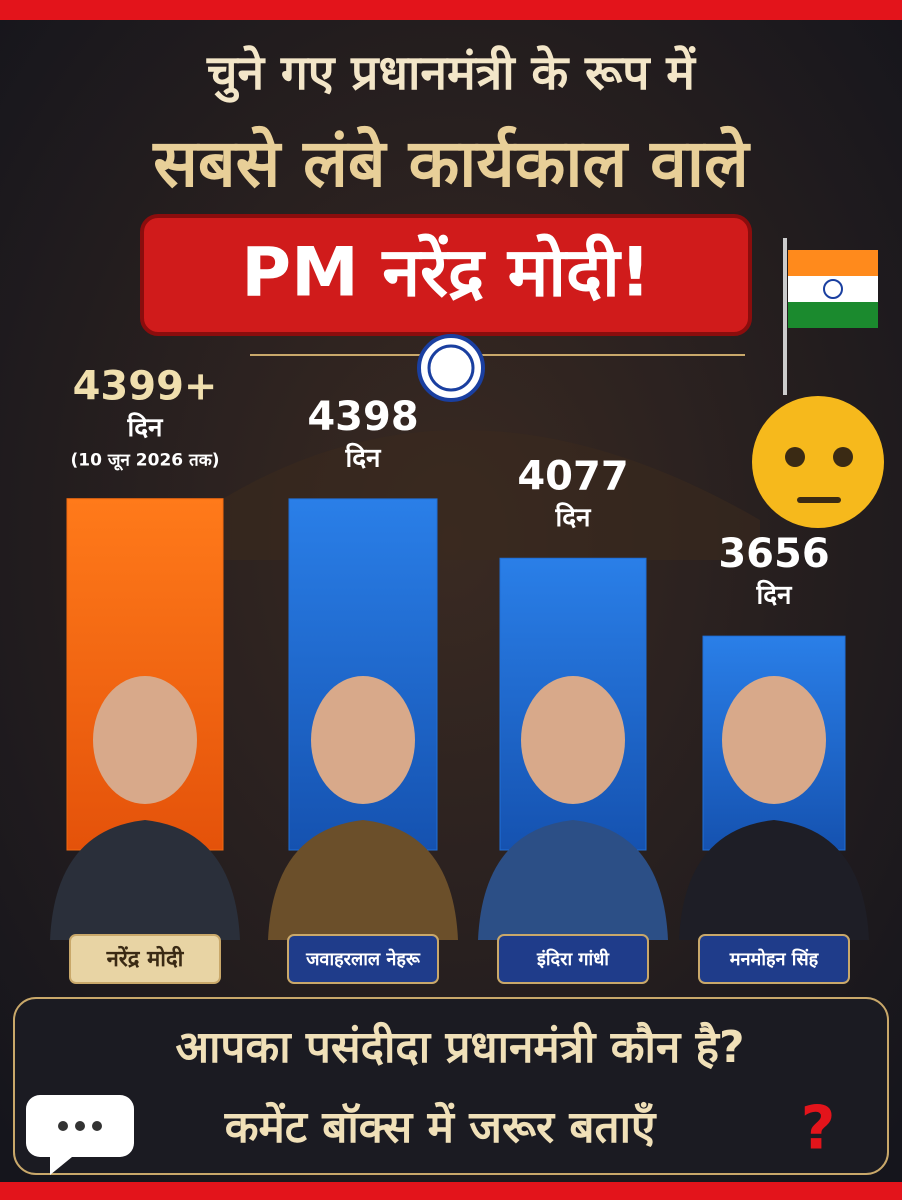 This screenshot has width=902, height=1200. I want to click on title-line: चुने गए प्रधानमंत्री के रूप में, so click(451, 74).